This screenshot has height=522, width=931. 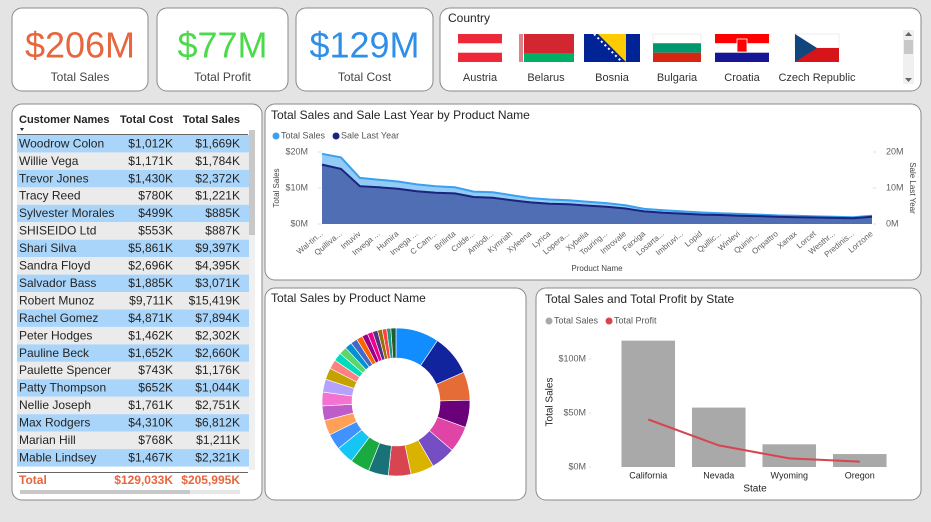 What do you see at coordinates (65, 370) in the screenshot?
I see `cell: Paulette Spencer` at bounding box center [65, 370].